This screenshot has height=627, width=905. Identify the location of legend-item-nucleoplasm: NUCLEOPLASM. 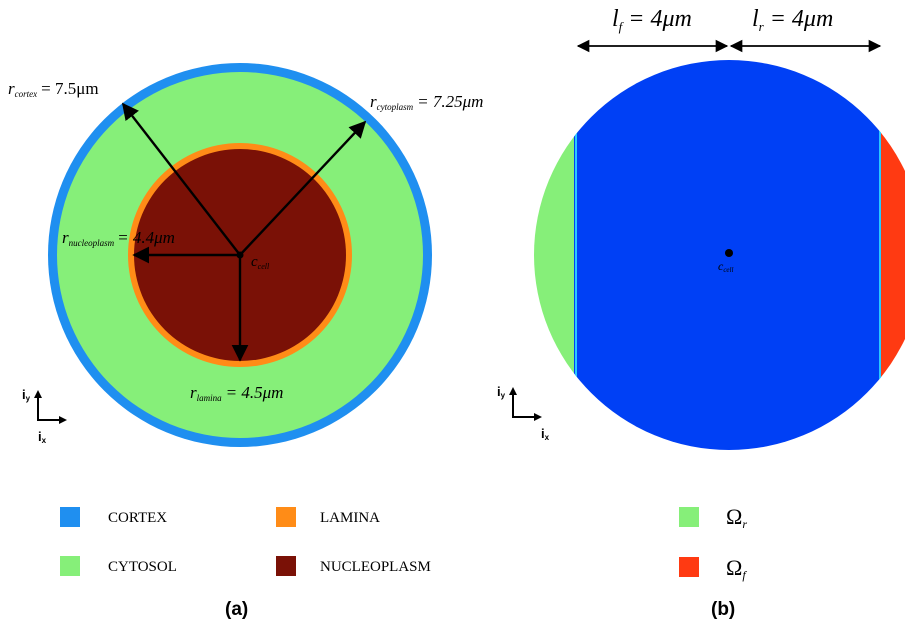
(353, 566).